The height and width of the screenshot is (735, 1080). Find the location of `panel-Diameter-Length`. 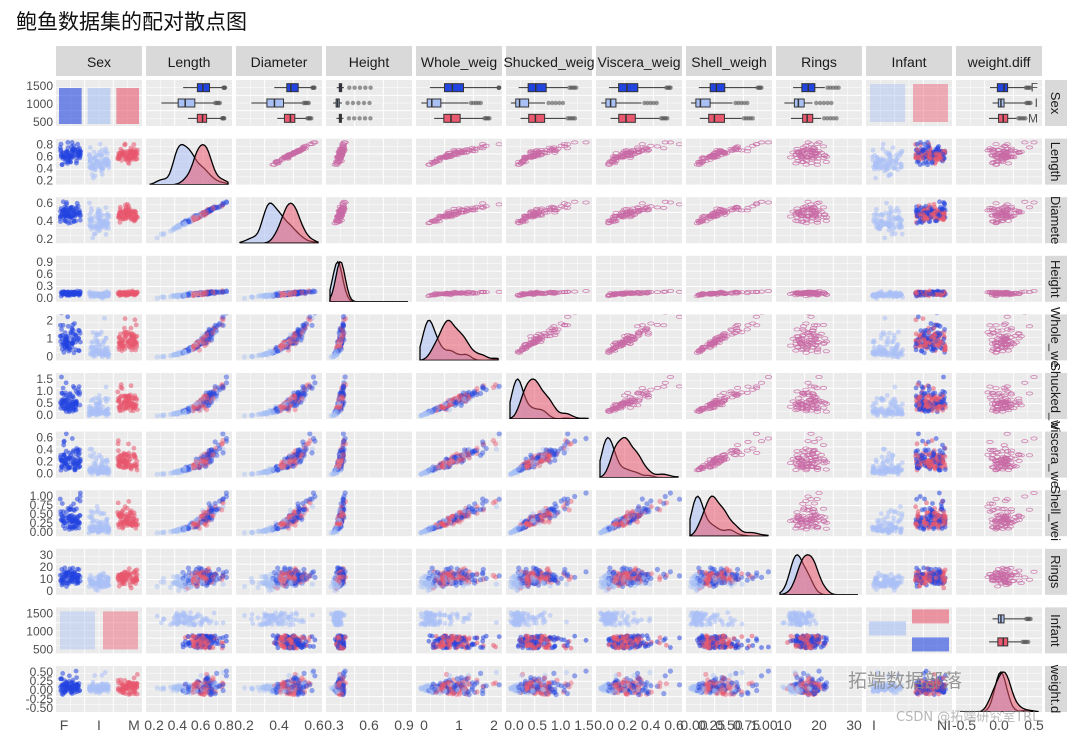

panel-Diameter-Length is located at coordinates (189, 220).